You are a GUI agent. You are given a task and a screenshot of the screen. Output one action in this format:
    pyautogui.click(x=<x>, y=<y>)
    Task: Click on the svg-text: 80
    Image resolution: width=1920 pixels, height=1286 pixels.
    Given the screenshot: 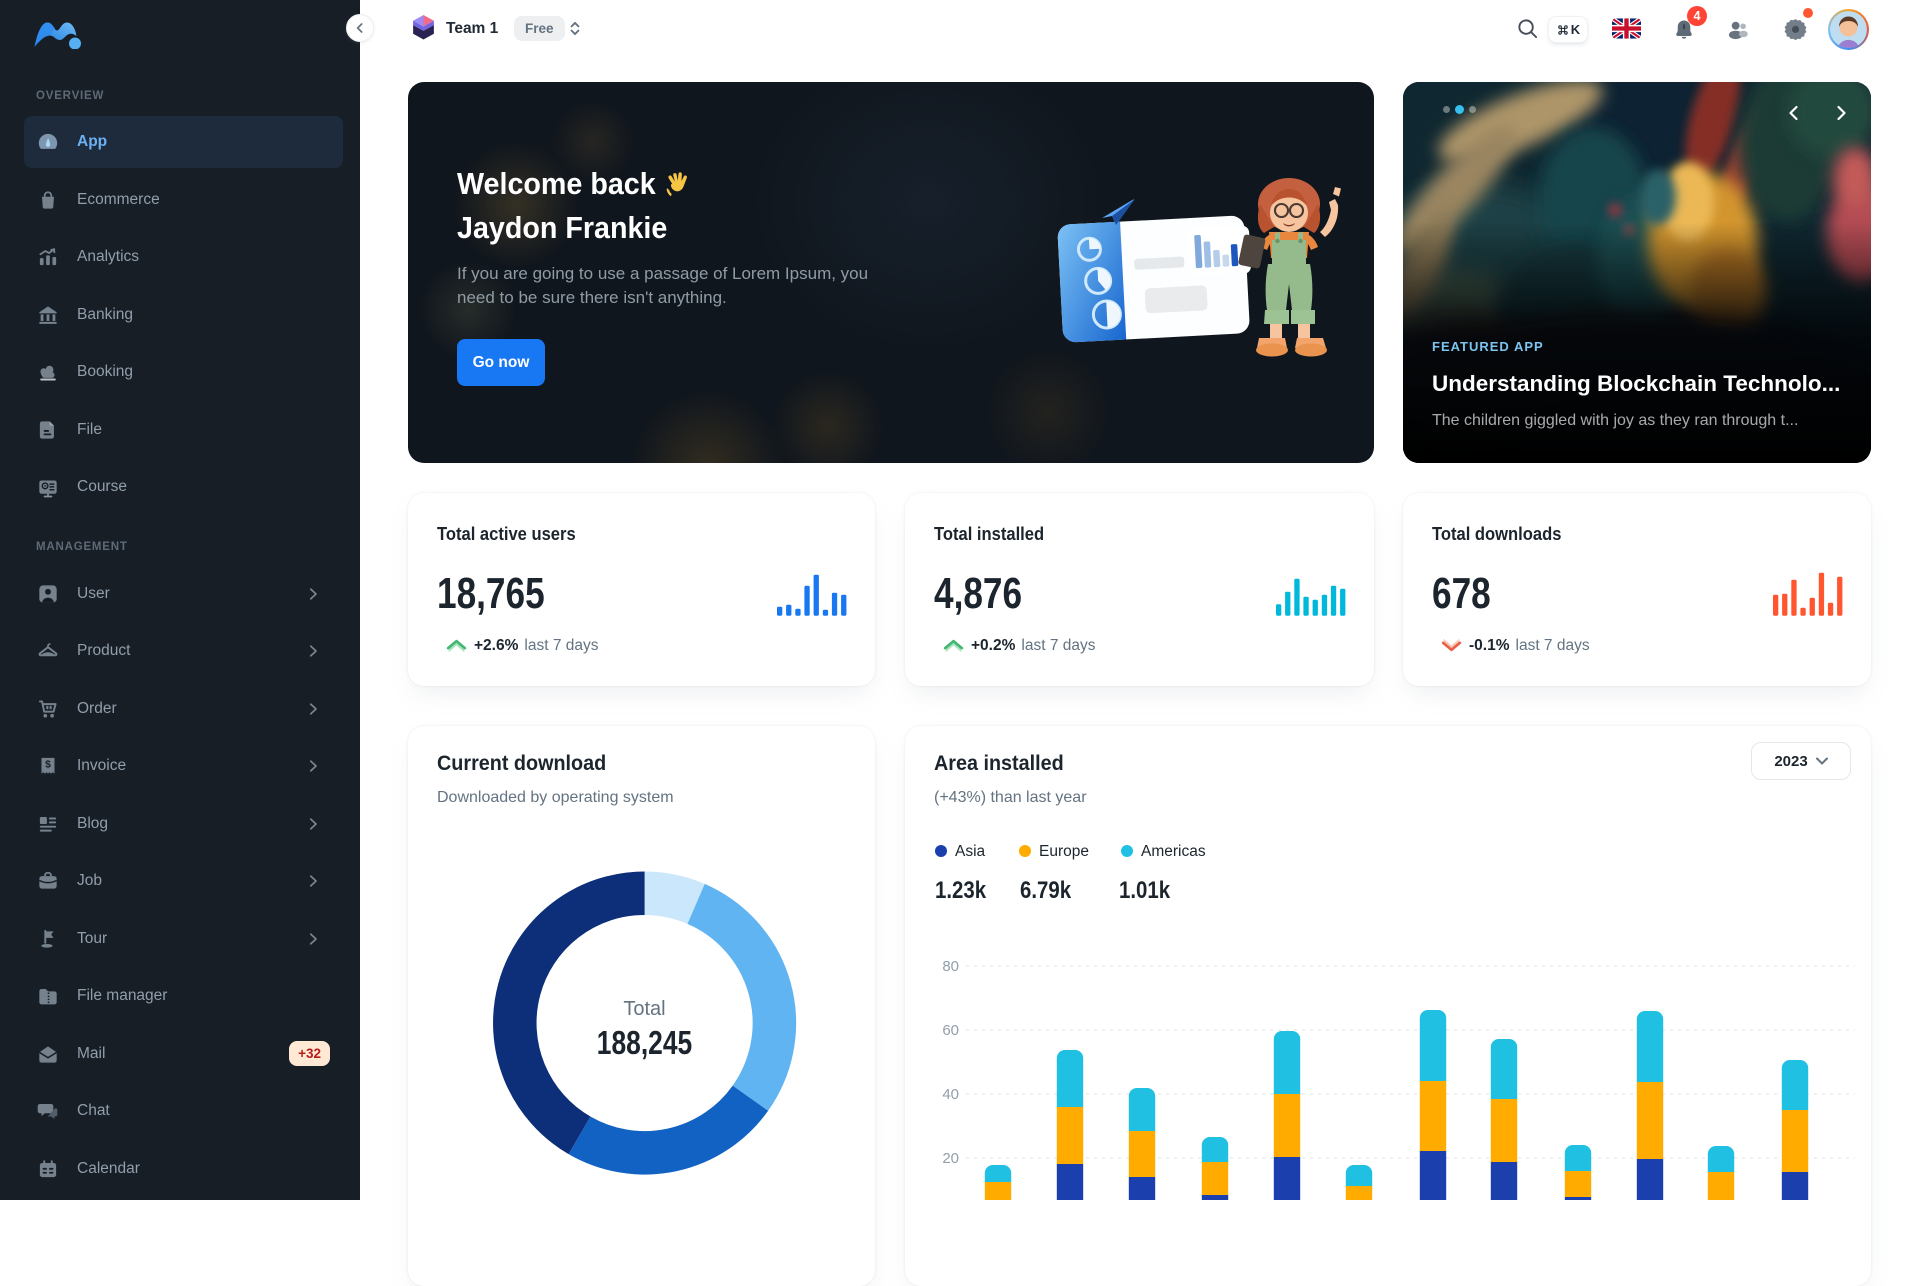 What is the action you would take?
    pyautogui.click(x=950, y=966)
    